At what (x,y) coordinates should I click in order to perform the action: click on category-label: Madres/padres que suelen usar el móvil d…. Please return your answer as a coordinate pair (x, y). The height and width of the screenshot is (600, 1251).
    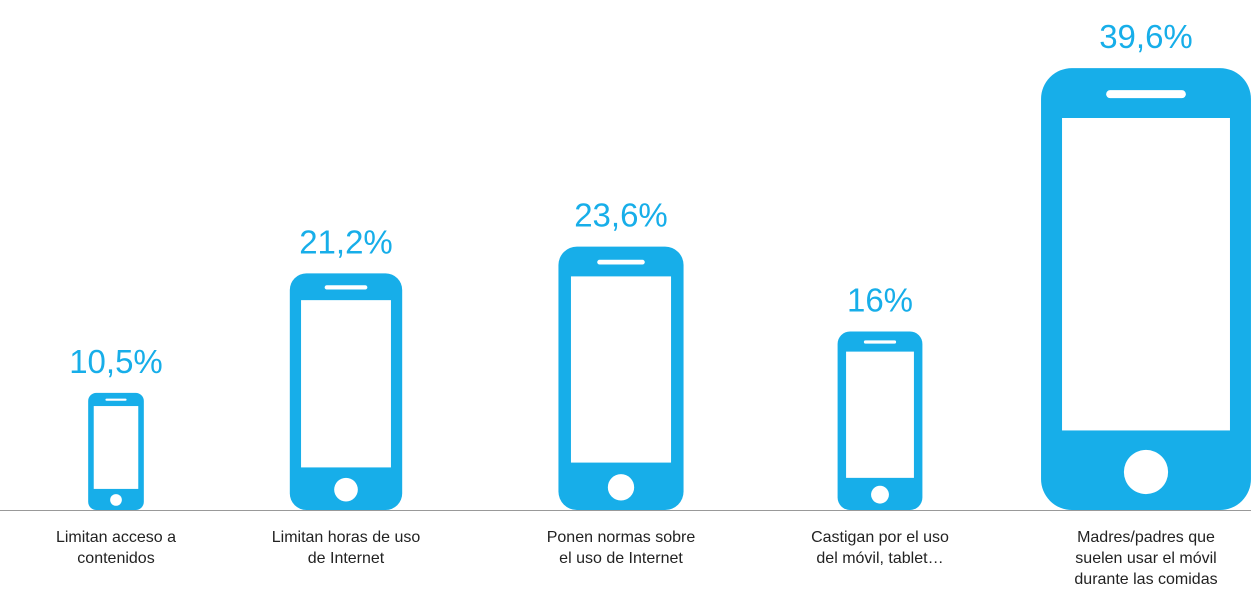
    Looking at the image, I should click on (1146, 558).